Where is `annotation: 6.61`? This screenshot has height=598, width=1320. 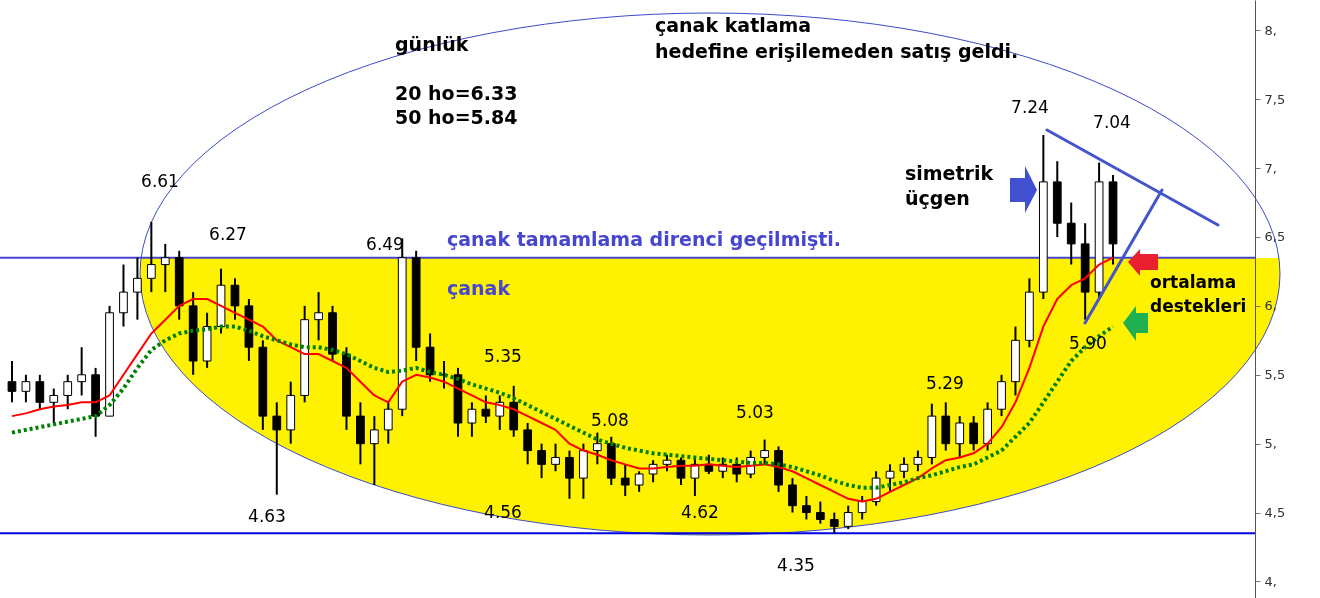
annotation: 6.61 is located at coordinates (160, 180).